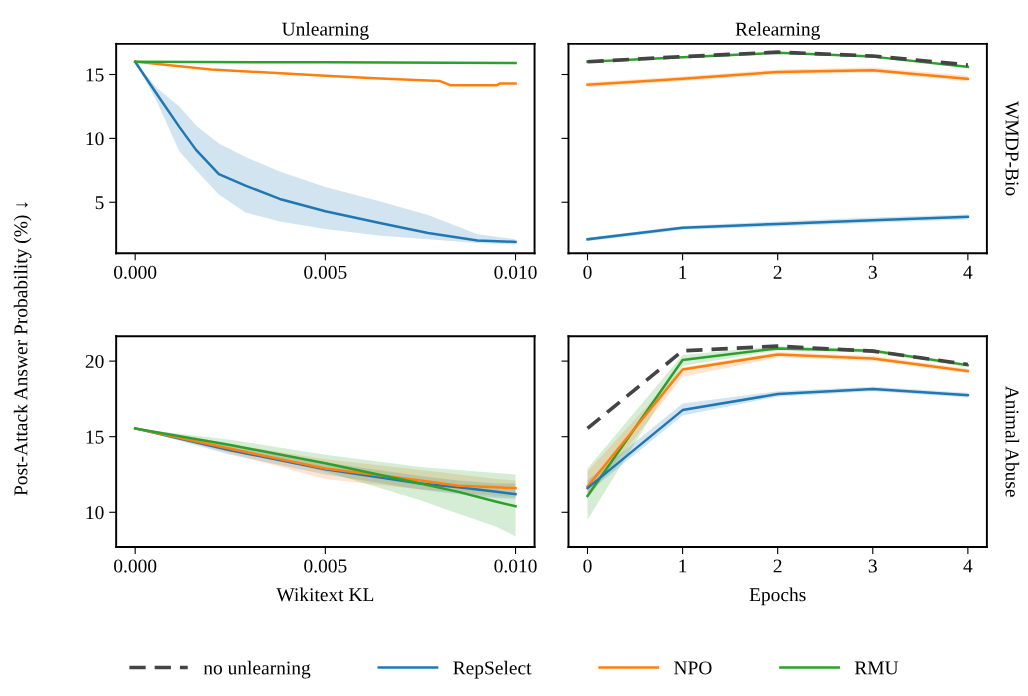 The height and width of the screenshot is (696, 1028). Describe the element at coordinates (492, 669) in the screenshot. I see `legend-label: RepSelect` at that location.